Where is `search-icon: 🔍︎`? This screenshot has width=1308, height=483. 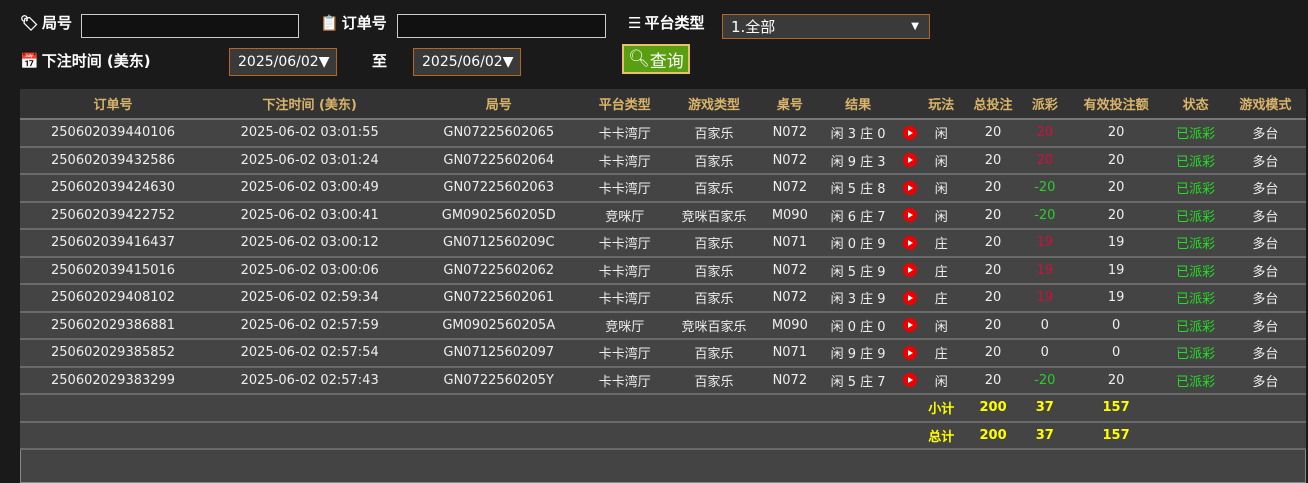
search-icon: 🔍︎ is located at coordinates (639, 59).